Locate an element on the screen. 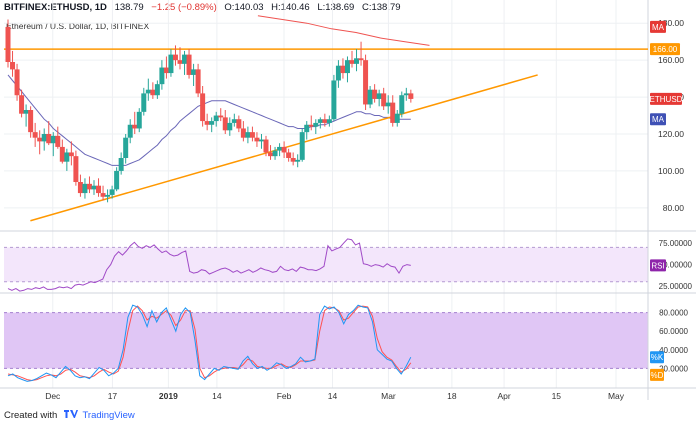  x-tick-label: 14 is located at coordinates (333, 396).